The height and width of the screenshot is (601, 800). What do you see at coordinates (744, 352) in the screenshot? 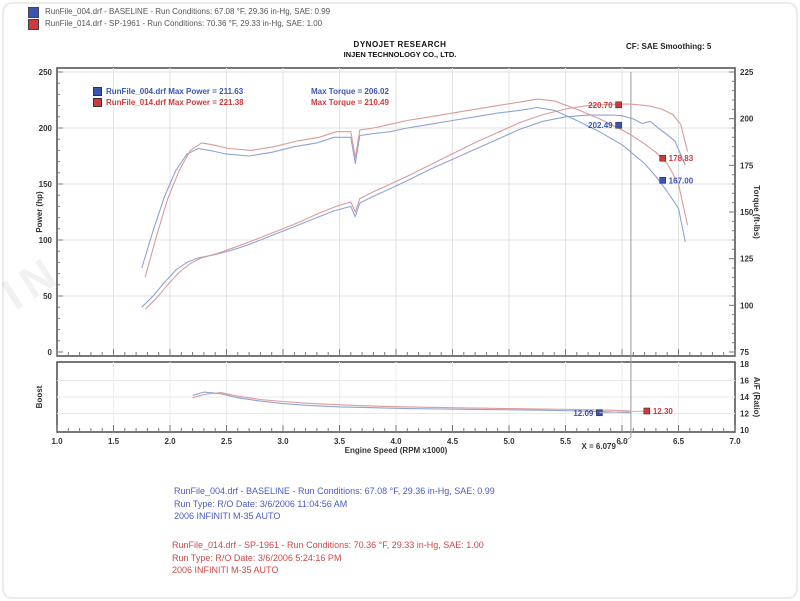
I see `torque-tick-label: 75` at bounding box center [744, 352].